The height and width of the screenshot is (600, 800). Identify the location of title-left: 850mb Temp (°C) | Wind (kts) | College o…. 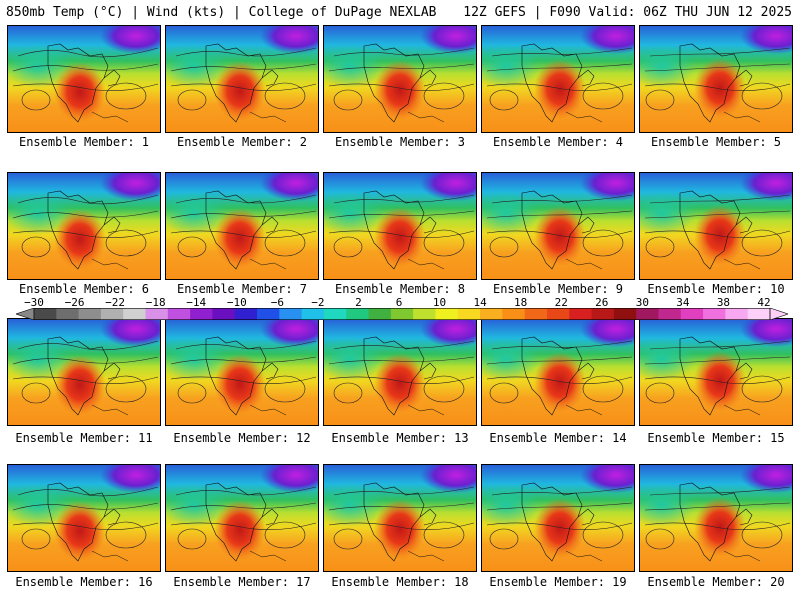
(221, 12).